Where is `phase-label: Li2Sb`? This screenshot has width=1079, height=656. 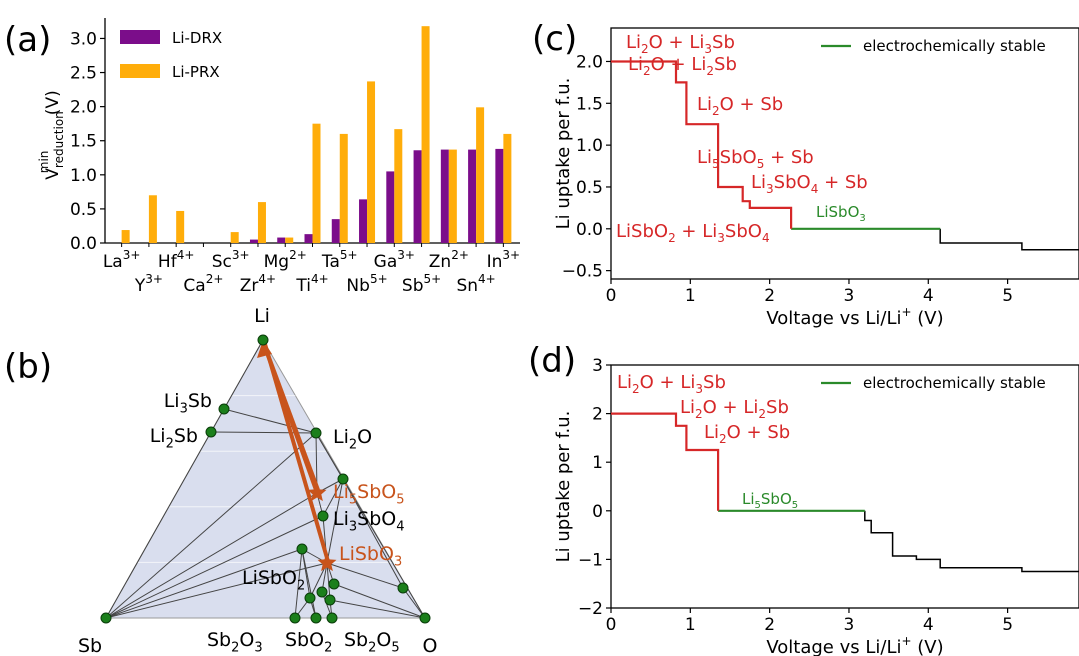
phase-label: Li2Sb is located at coordinates (174, 438).